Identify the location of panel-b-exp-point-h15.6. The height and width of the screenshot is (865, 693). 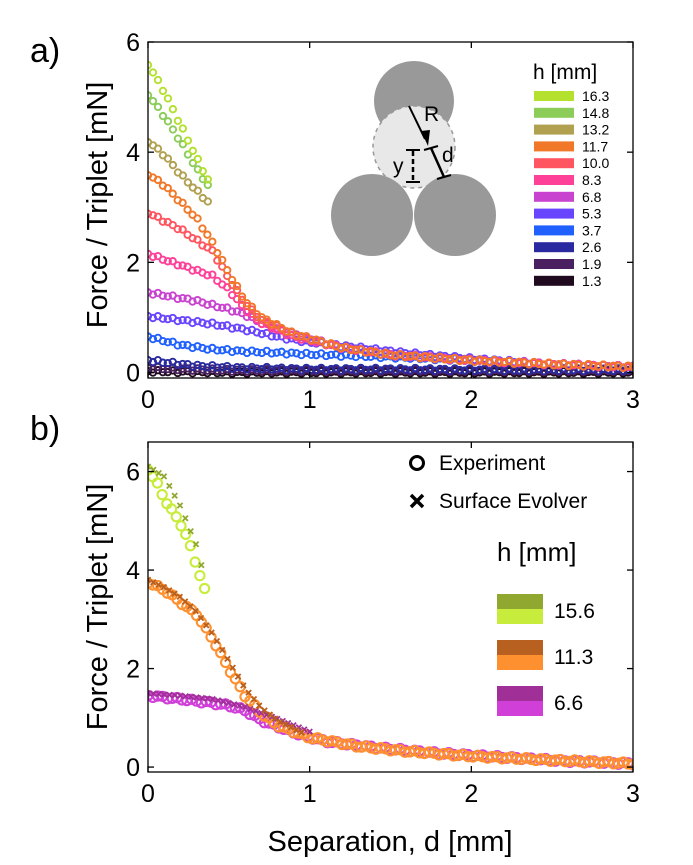
(195, 562).